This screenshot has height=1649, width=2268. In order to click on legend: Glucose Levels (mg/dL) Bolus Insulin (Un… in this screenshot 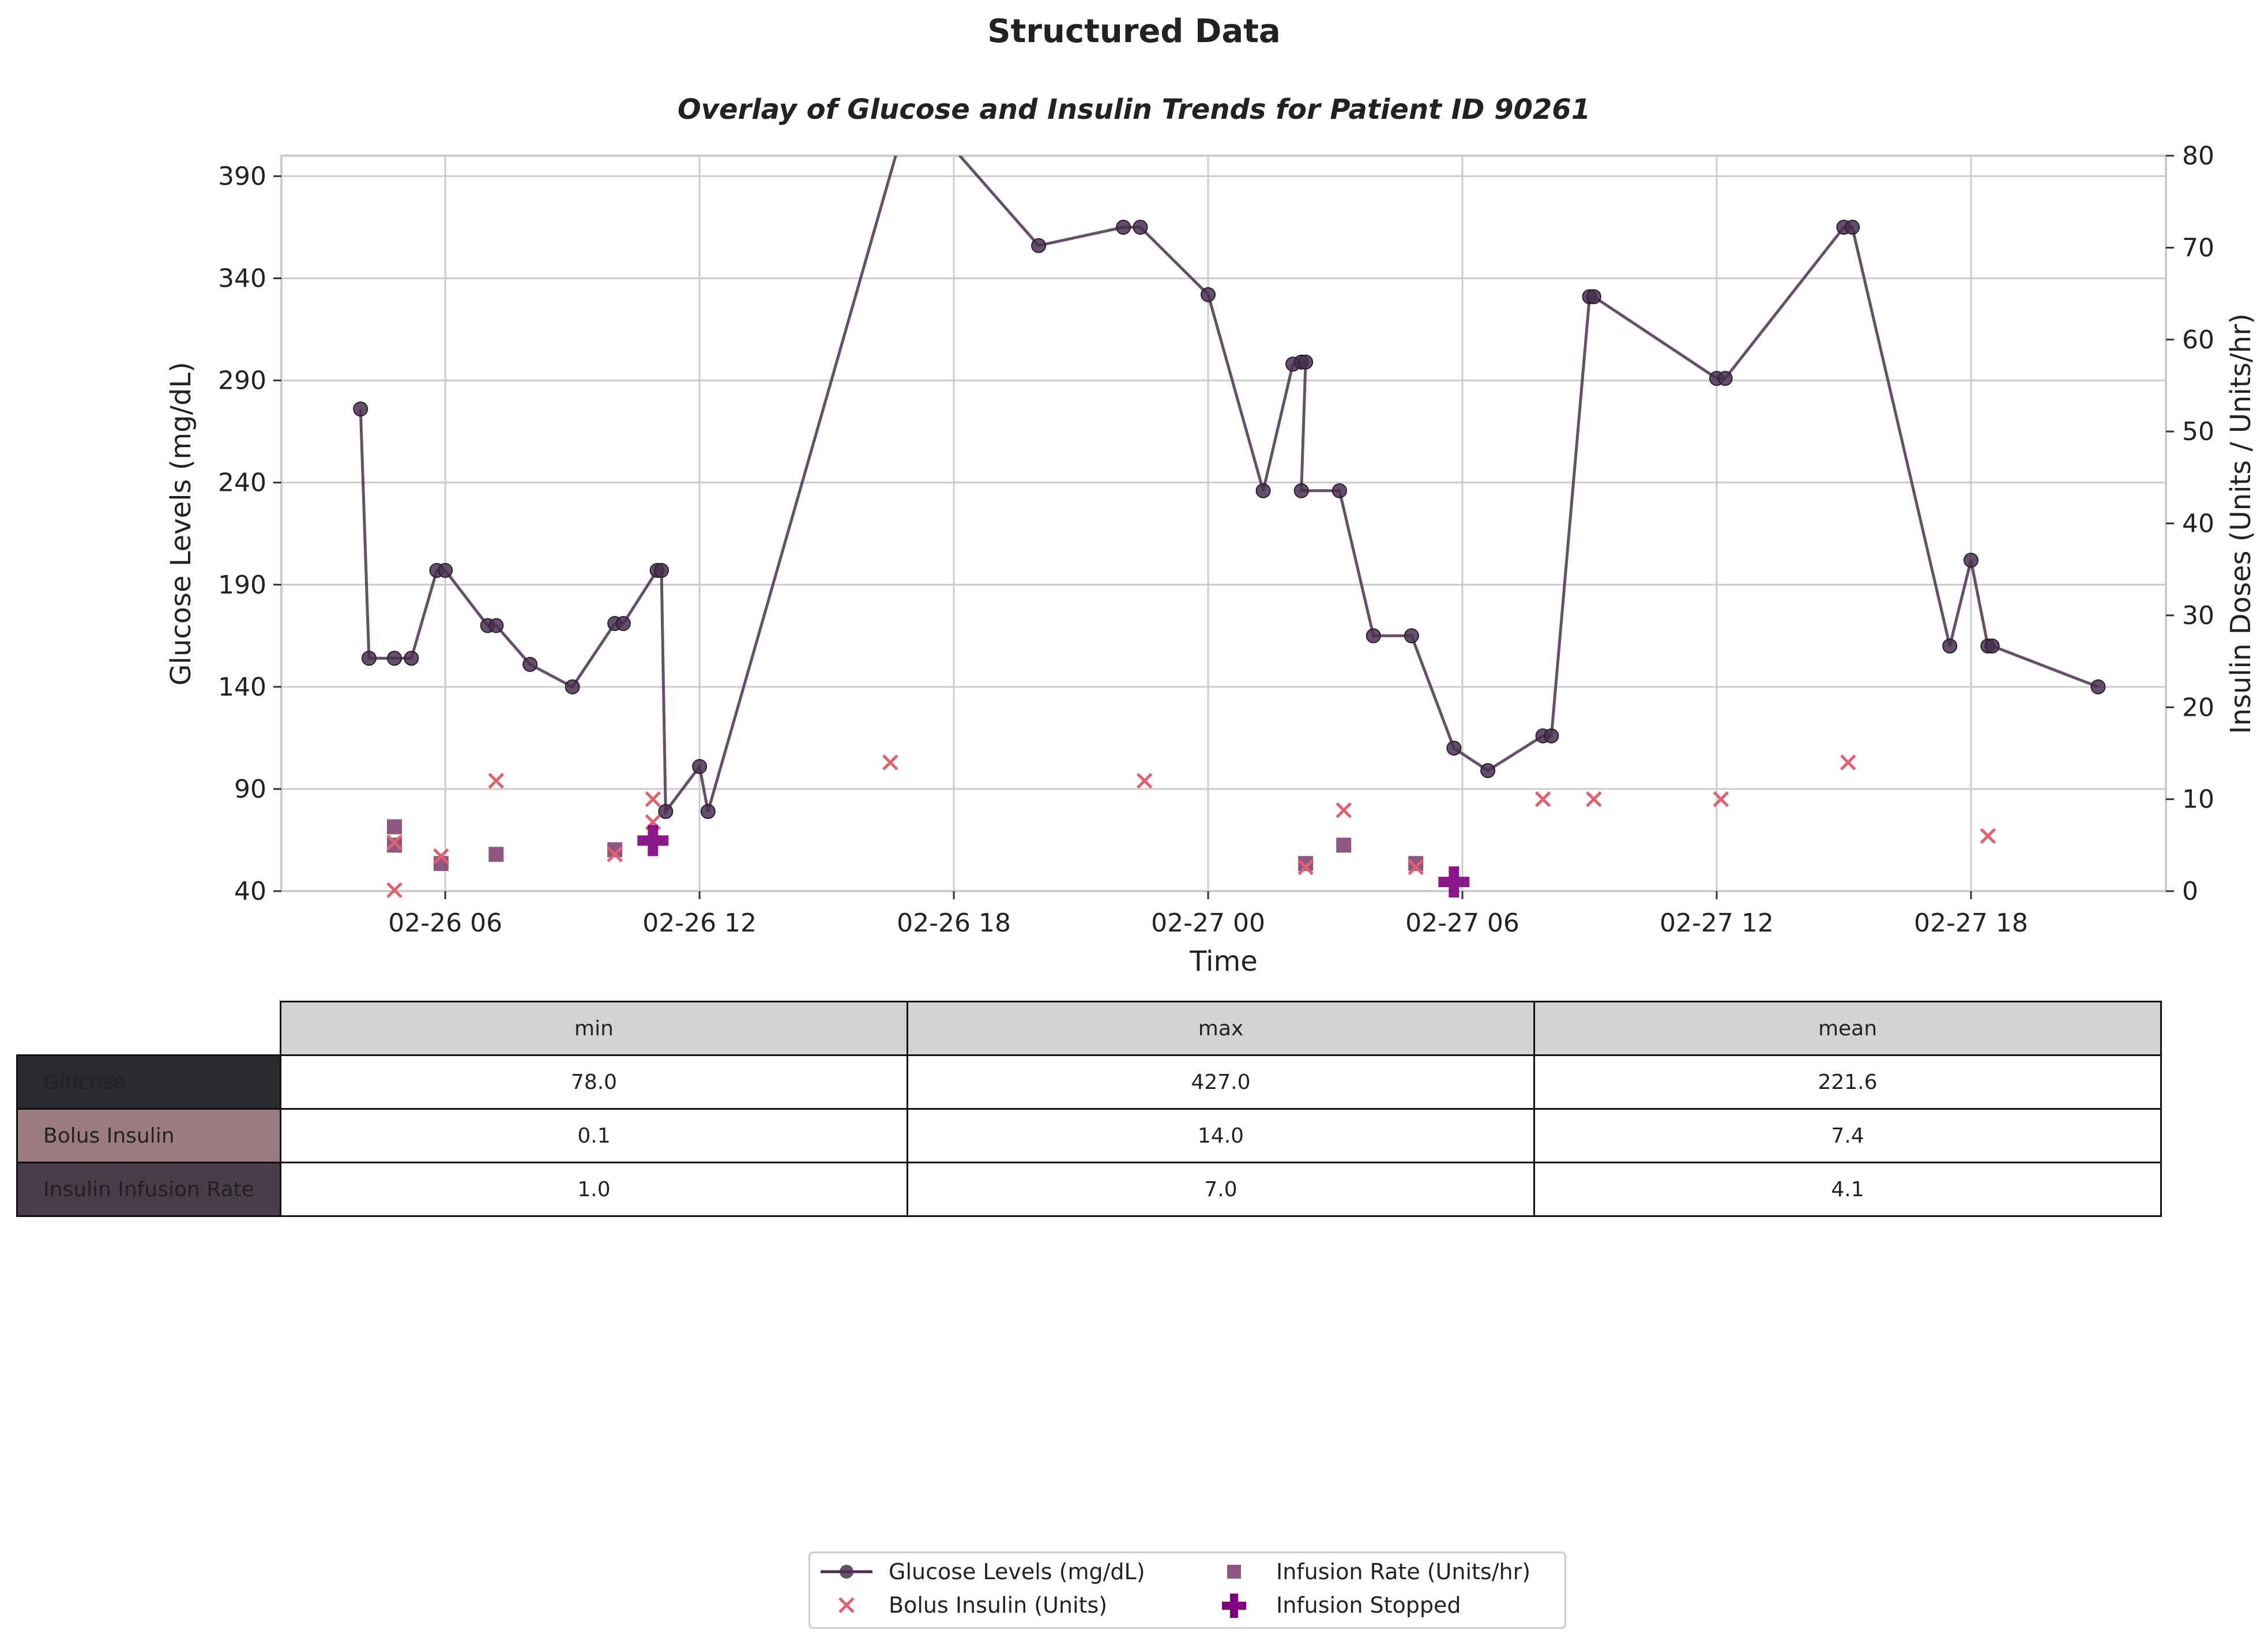, I will do `click(1187, 1590)`.